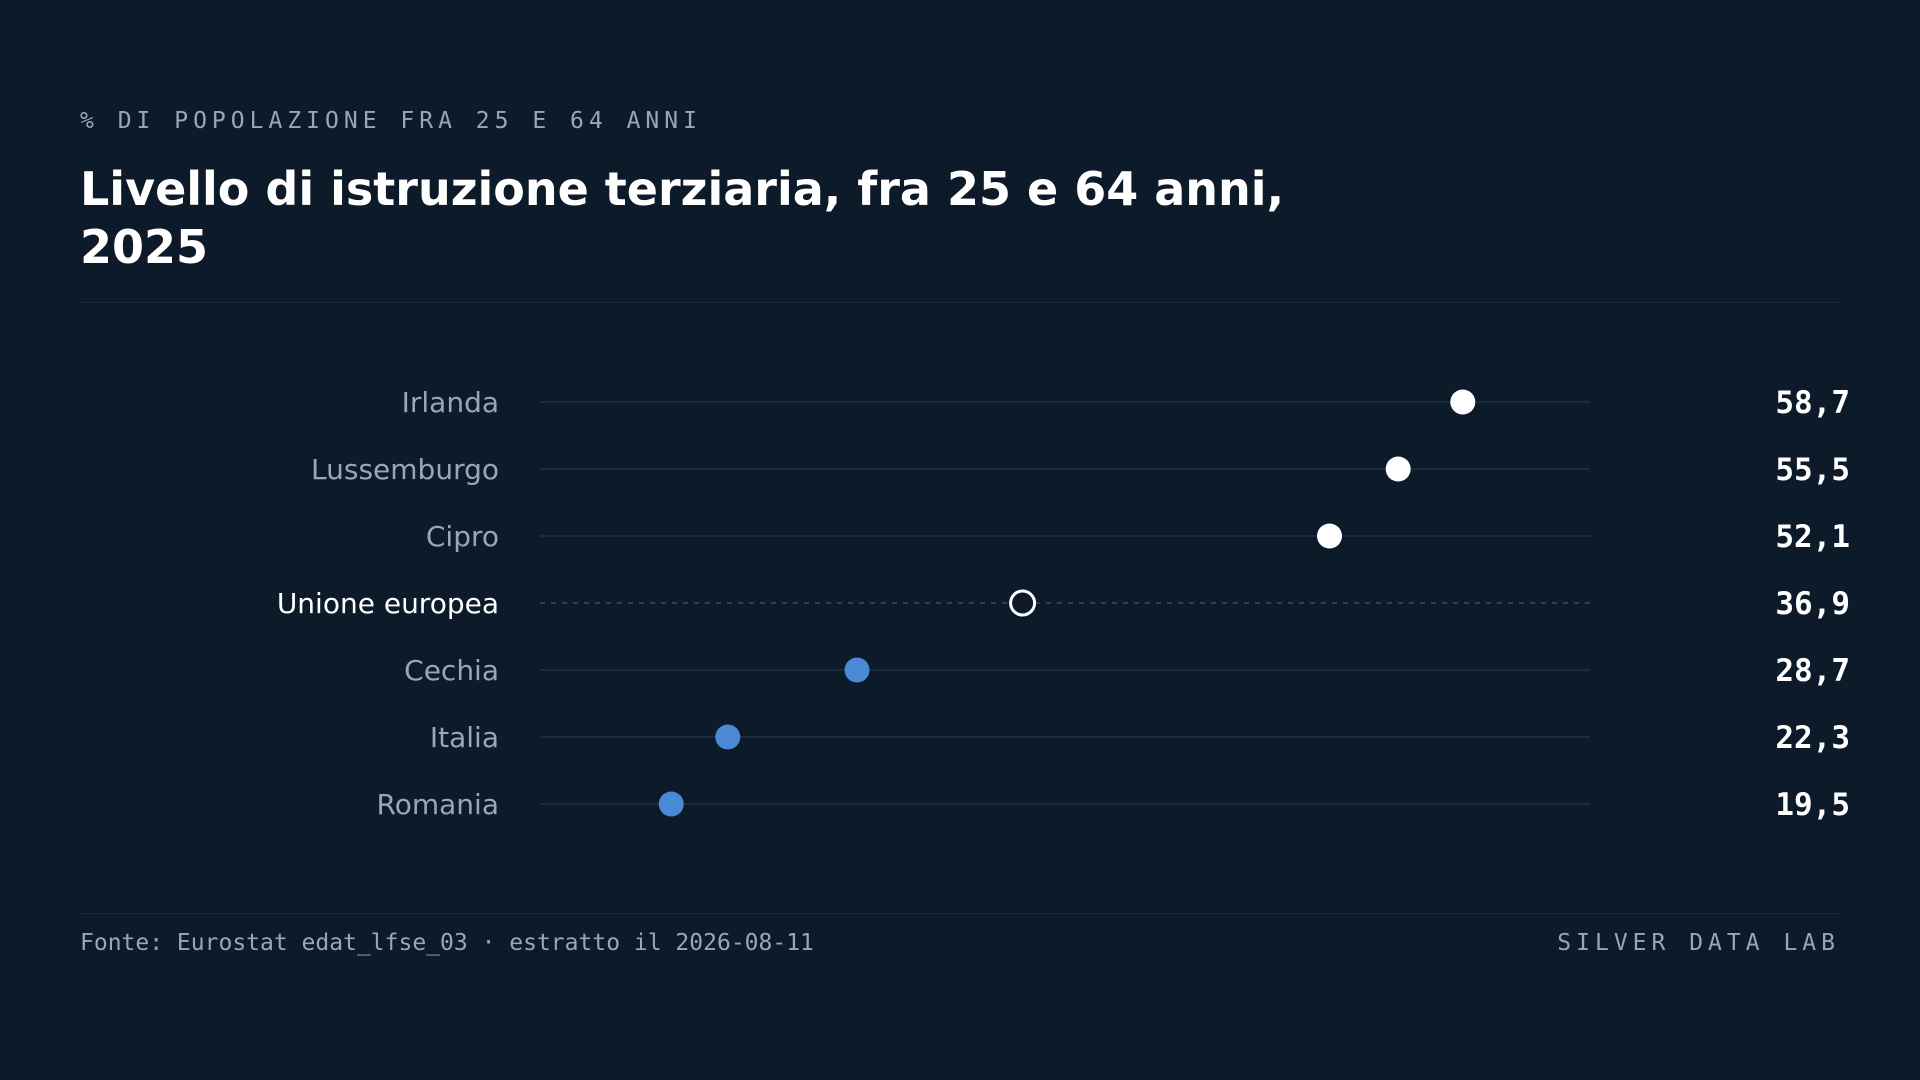 The width and height of the screenshot is (1920, 1080). Describe the element at coordinates (960, 913) in the screenshot. I see `footer-divider` at that location.